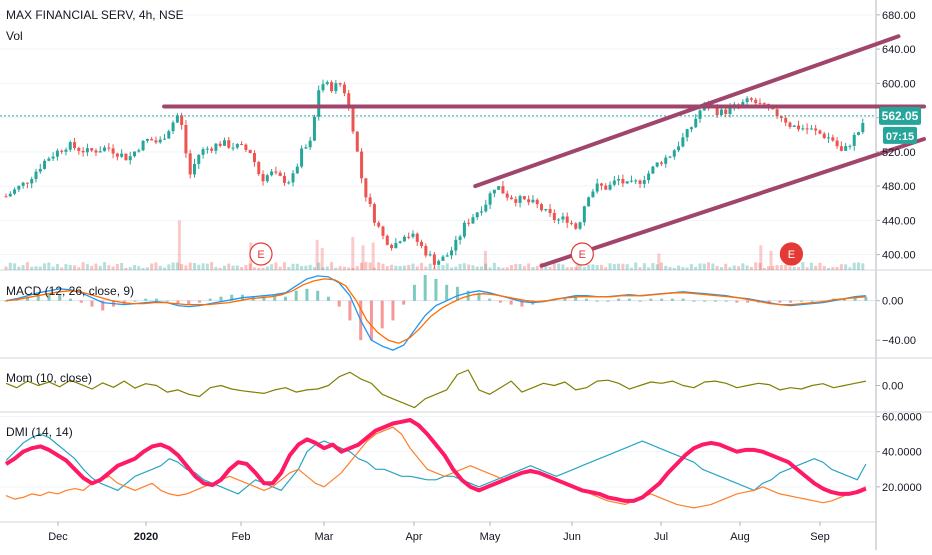 This screenshot has height=555, width=932. Describe the element at coordinates (14, 36) in the screenshot. I see `volume-label: Vol` at that location.